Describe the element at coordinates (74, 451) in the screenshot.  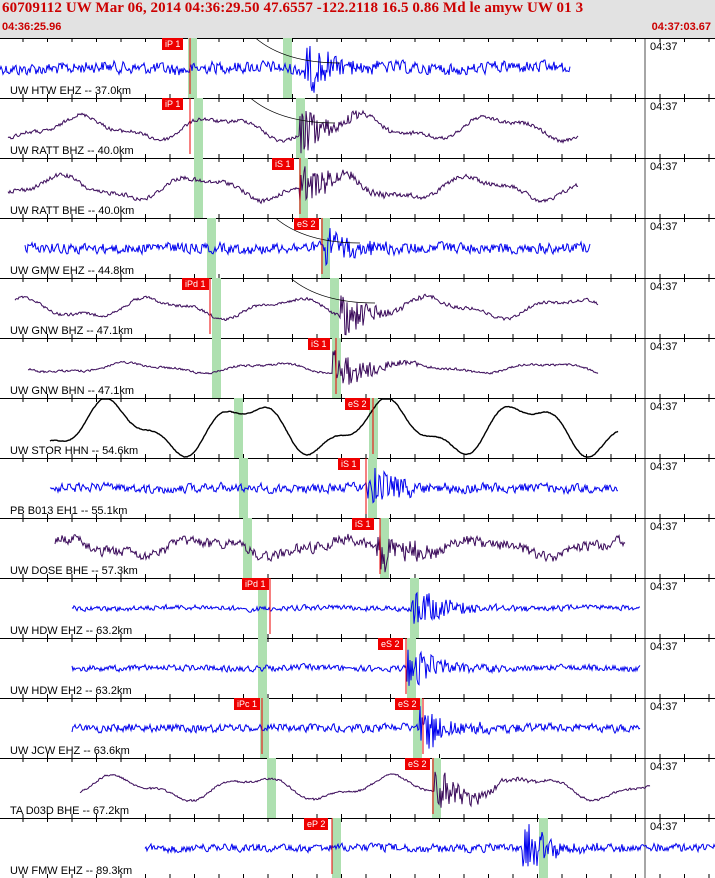
I see `station-label: UW STOR HHN -- 54.6km` at that location.